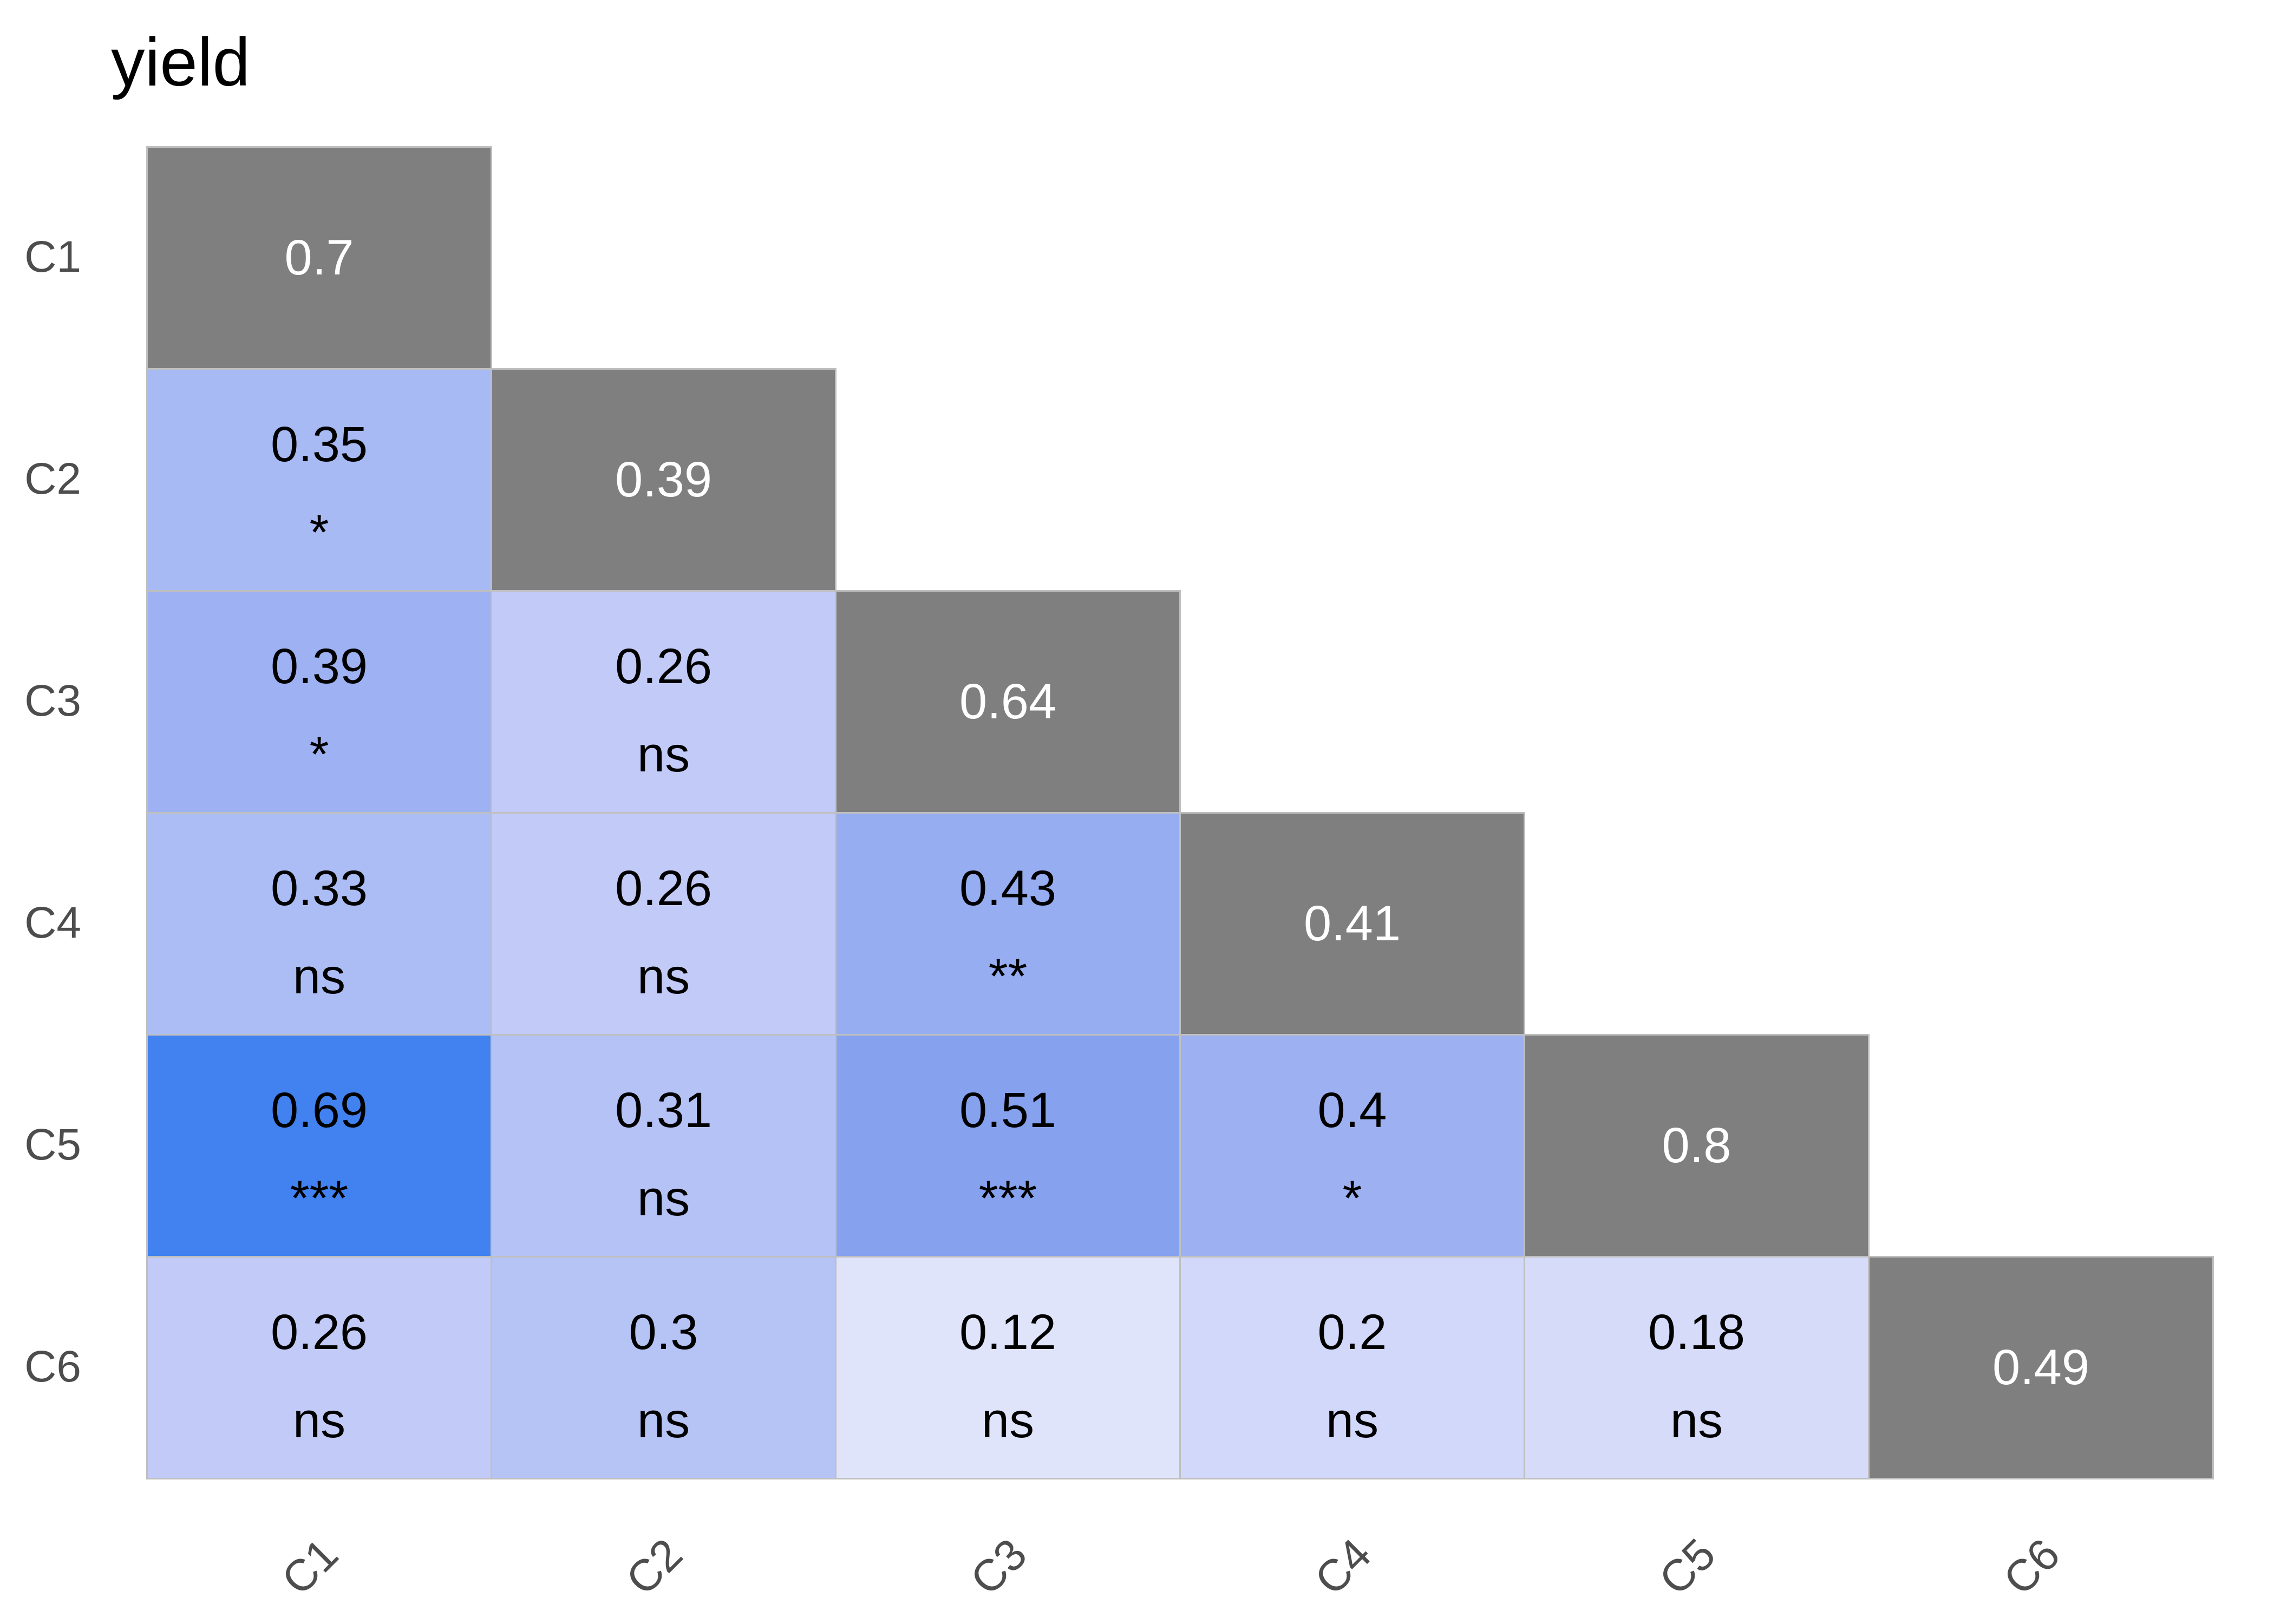 The width and height of the screenshot is (2274, 1624). Describe the element at coordinates (52, 256) in the screenshot. I see `y-axis-label-C1: C1` at that location.